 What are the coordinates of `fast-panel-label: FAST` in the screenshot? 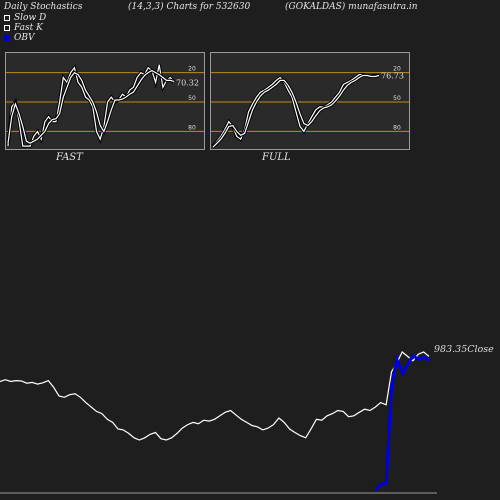 It's located at (69, 157).